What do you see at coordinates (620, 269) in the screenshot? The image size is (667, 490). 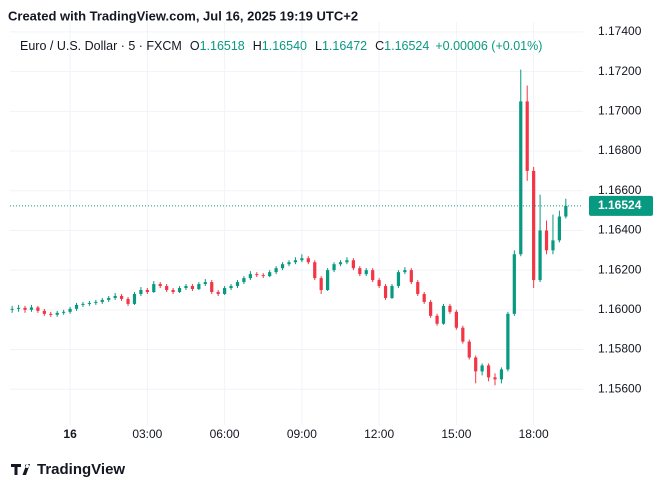 I see `y-tick-label: 1.16200` at bounding box center [620, 269].